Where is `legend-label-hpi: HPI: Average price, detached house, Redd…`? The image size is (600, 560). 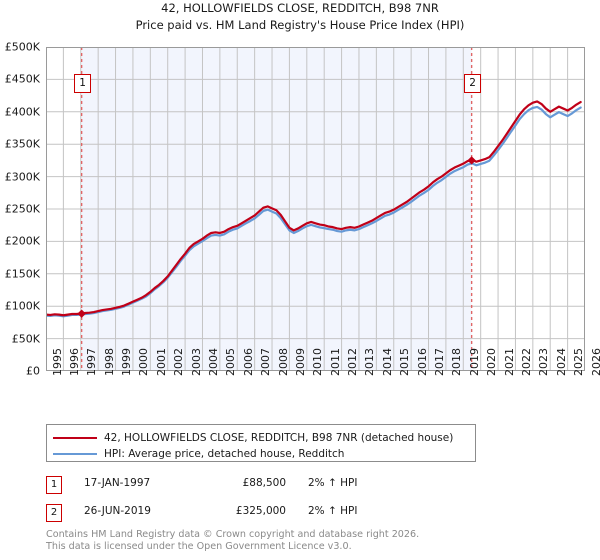 legend-label-hpi: HPI: Average price, detached house, Redd… is located at coordinates (224, 454).